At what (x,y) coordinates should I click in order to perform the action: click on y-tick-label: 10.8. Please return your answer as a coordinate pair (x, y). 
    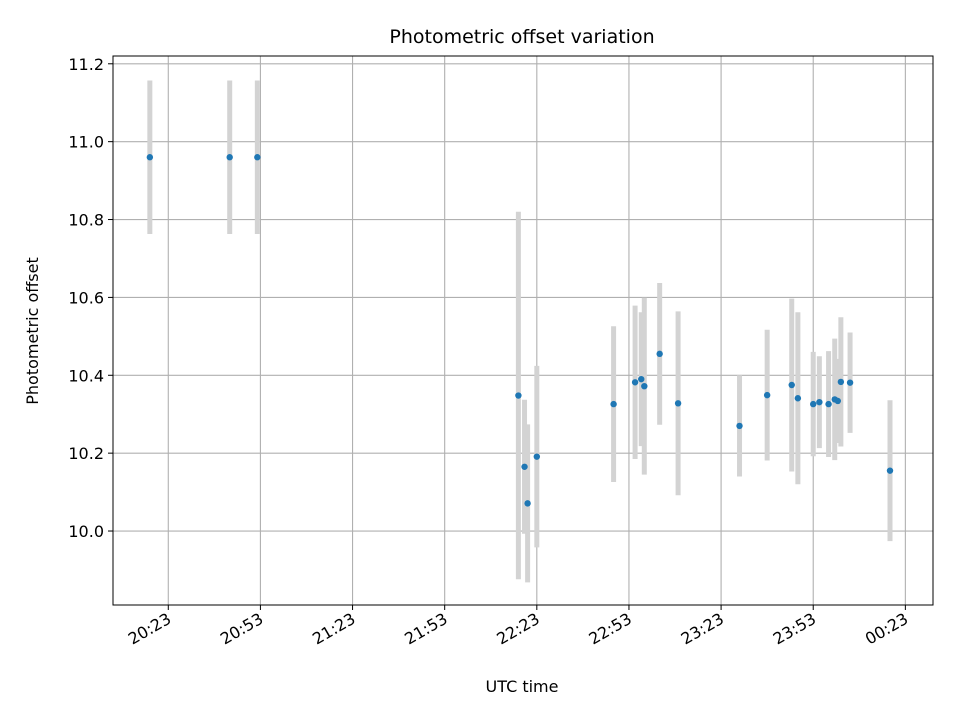
    Looking at the image, I should click on (86, 220).